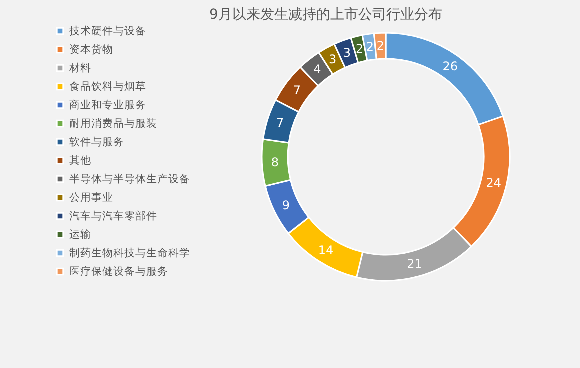 The width and height of the screenshot is (580, 368). I want to click on legend-label: 软件与服务, so click(97, 141).